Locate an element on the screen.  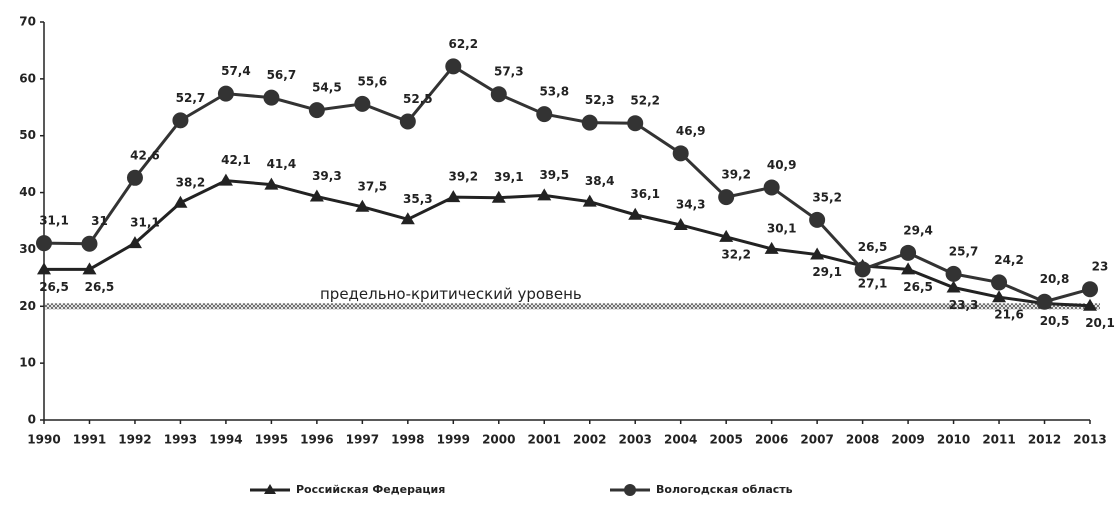
x-tick-label: 2001 is located at coordinates (544, 440).